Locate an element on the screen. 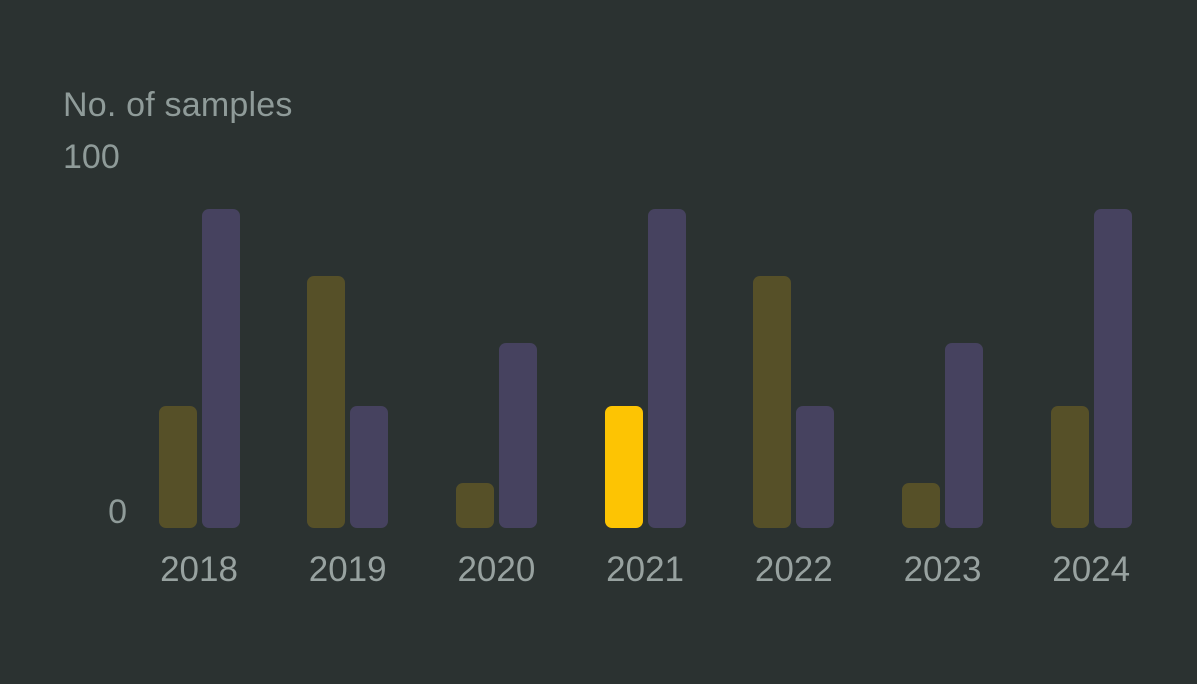 This screenshot has height=684, width=1197. x-label-2022: 2022 is located at coordinates (793, 569).